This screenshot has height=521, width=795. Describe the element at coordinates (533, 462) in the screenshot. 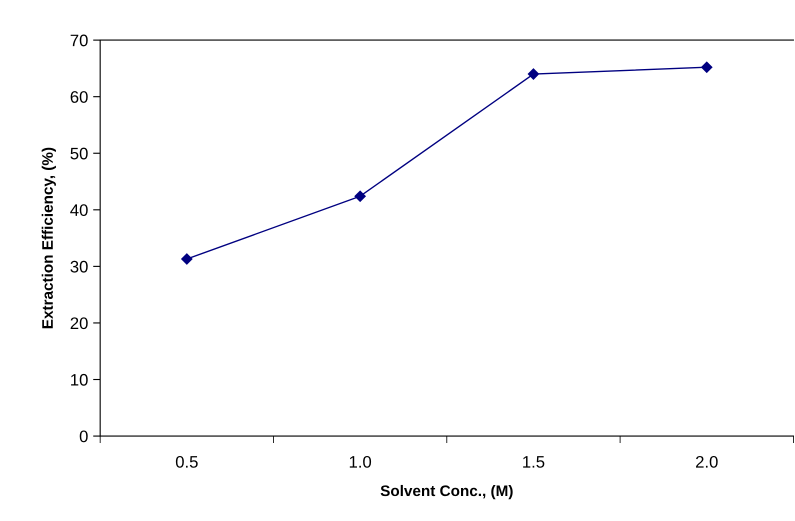

I see `x-tick-label: 1.5` at that location.